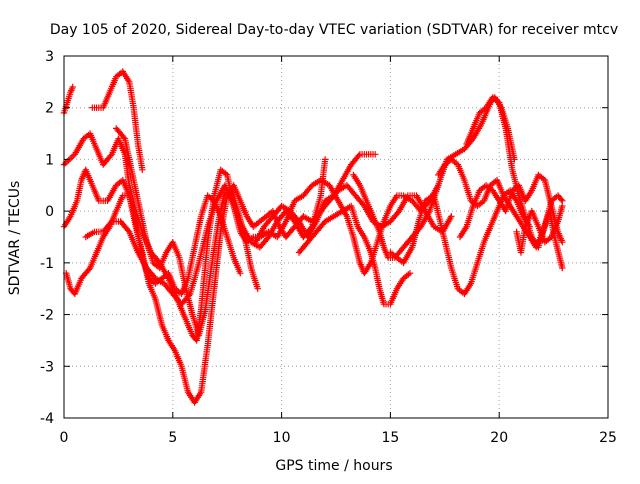  Describe the element at coordinates (64, 438) in the screenshot. I see `x-tick-label: 0` at that location.